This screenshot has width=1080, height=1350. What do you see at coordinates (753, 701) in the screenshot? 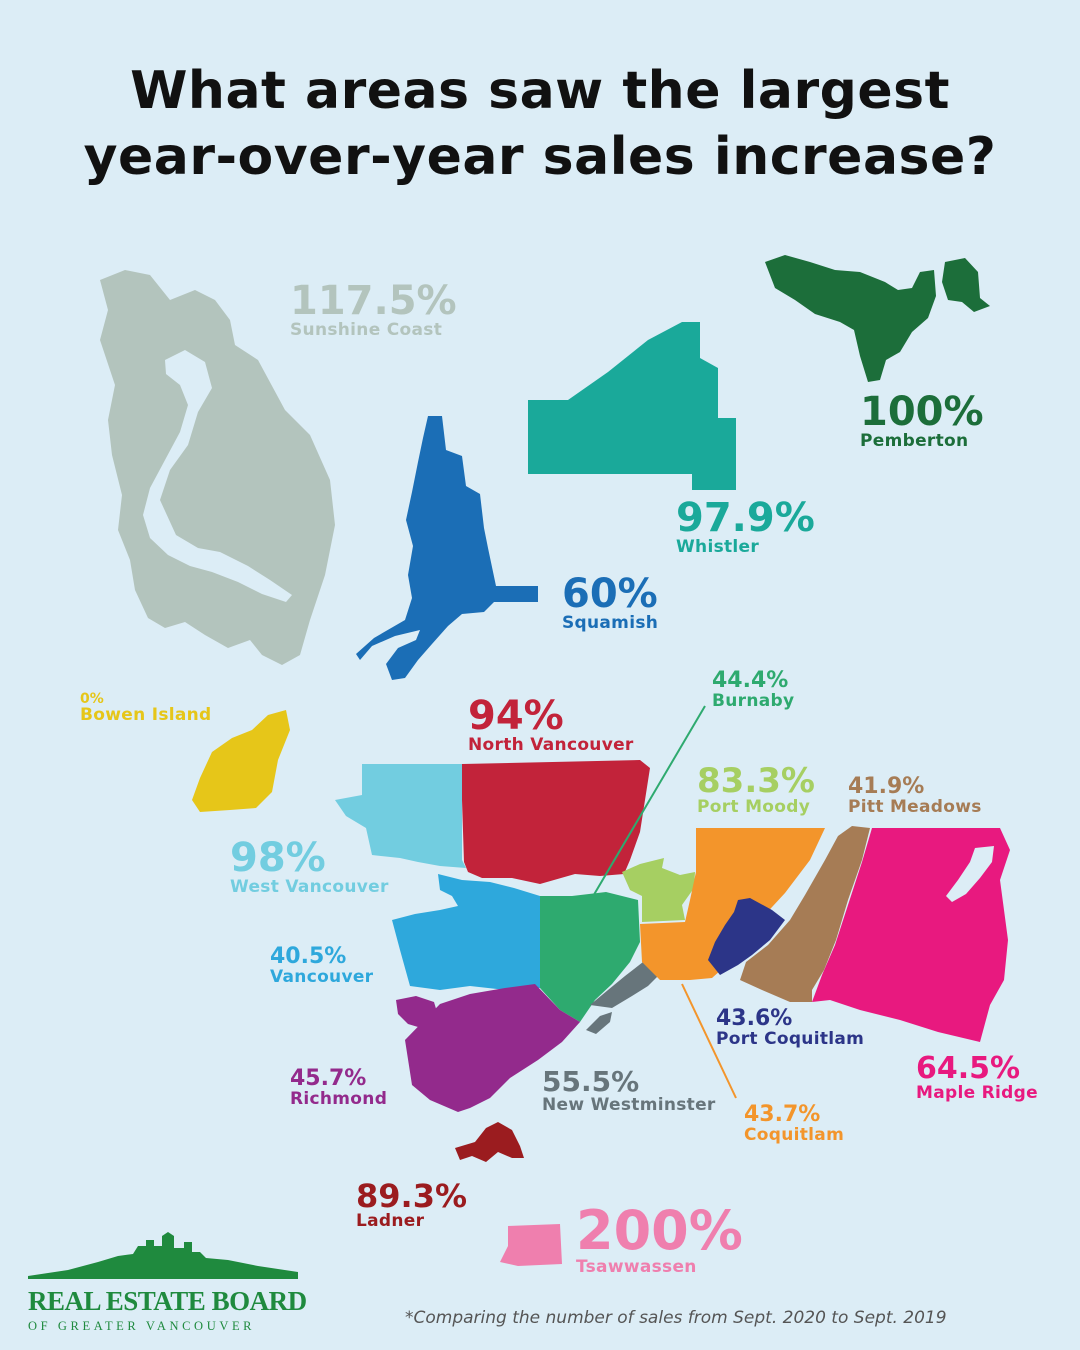
I see `name-burnaby: Burnaby` at bounding box center [753, 701].